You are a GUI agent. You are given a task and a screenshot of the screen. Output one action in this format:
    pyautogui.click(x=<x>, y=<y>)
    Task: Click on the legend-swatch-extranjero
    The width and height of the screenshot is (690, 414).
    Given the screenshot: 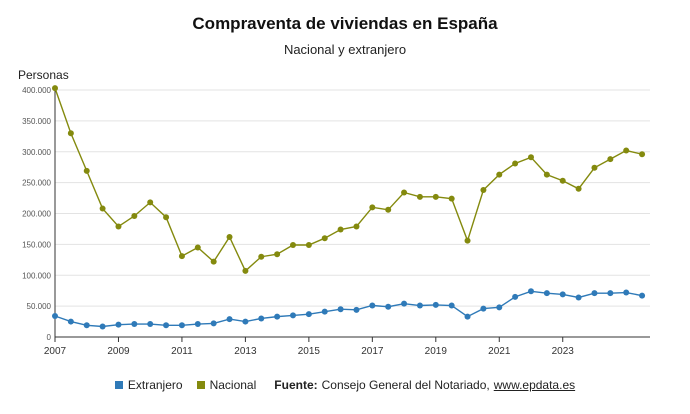 What is the action you would take?
    pyautogui.click(x=118, y=385)
    